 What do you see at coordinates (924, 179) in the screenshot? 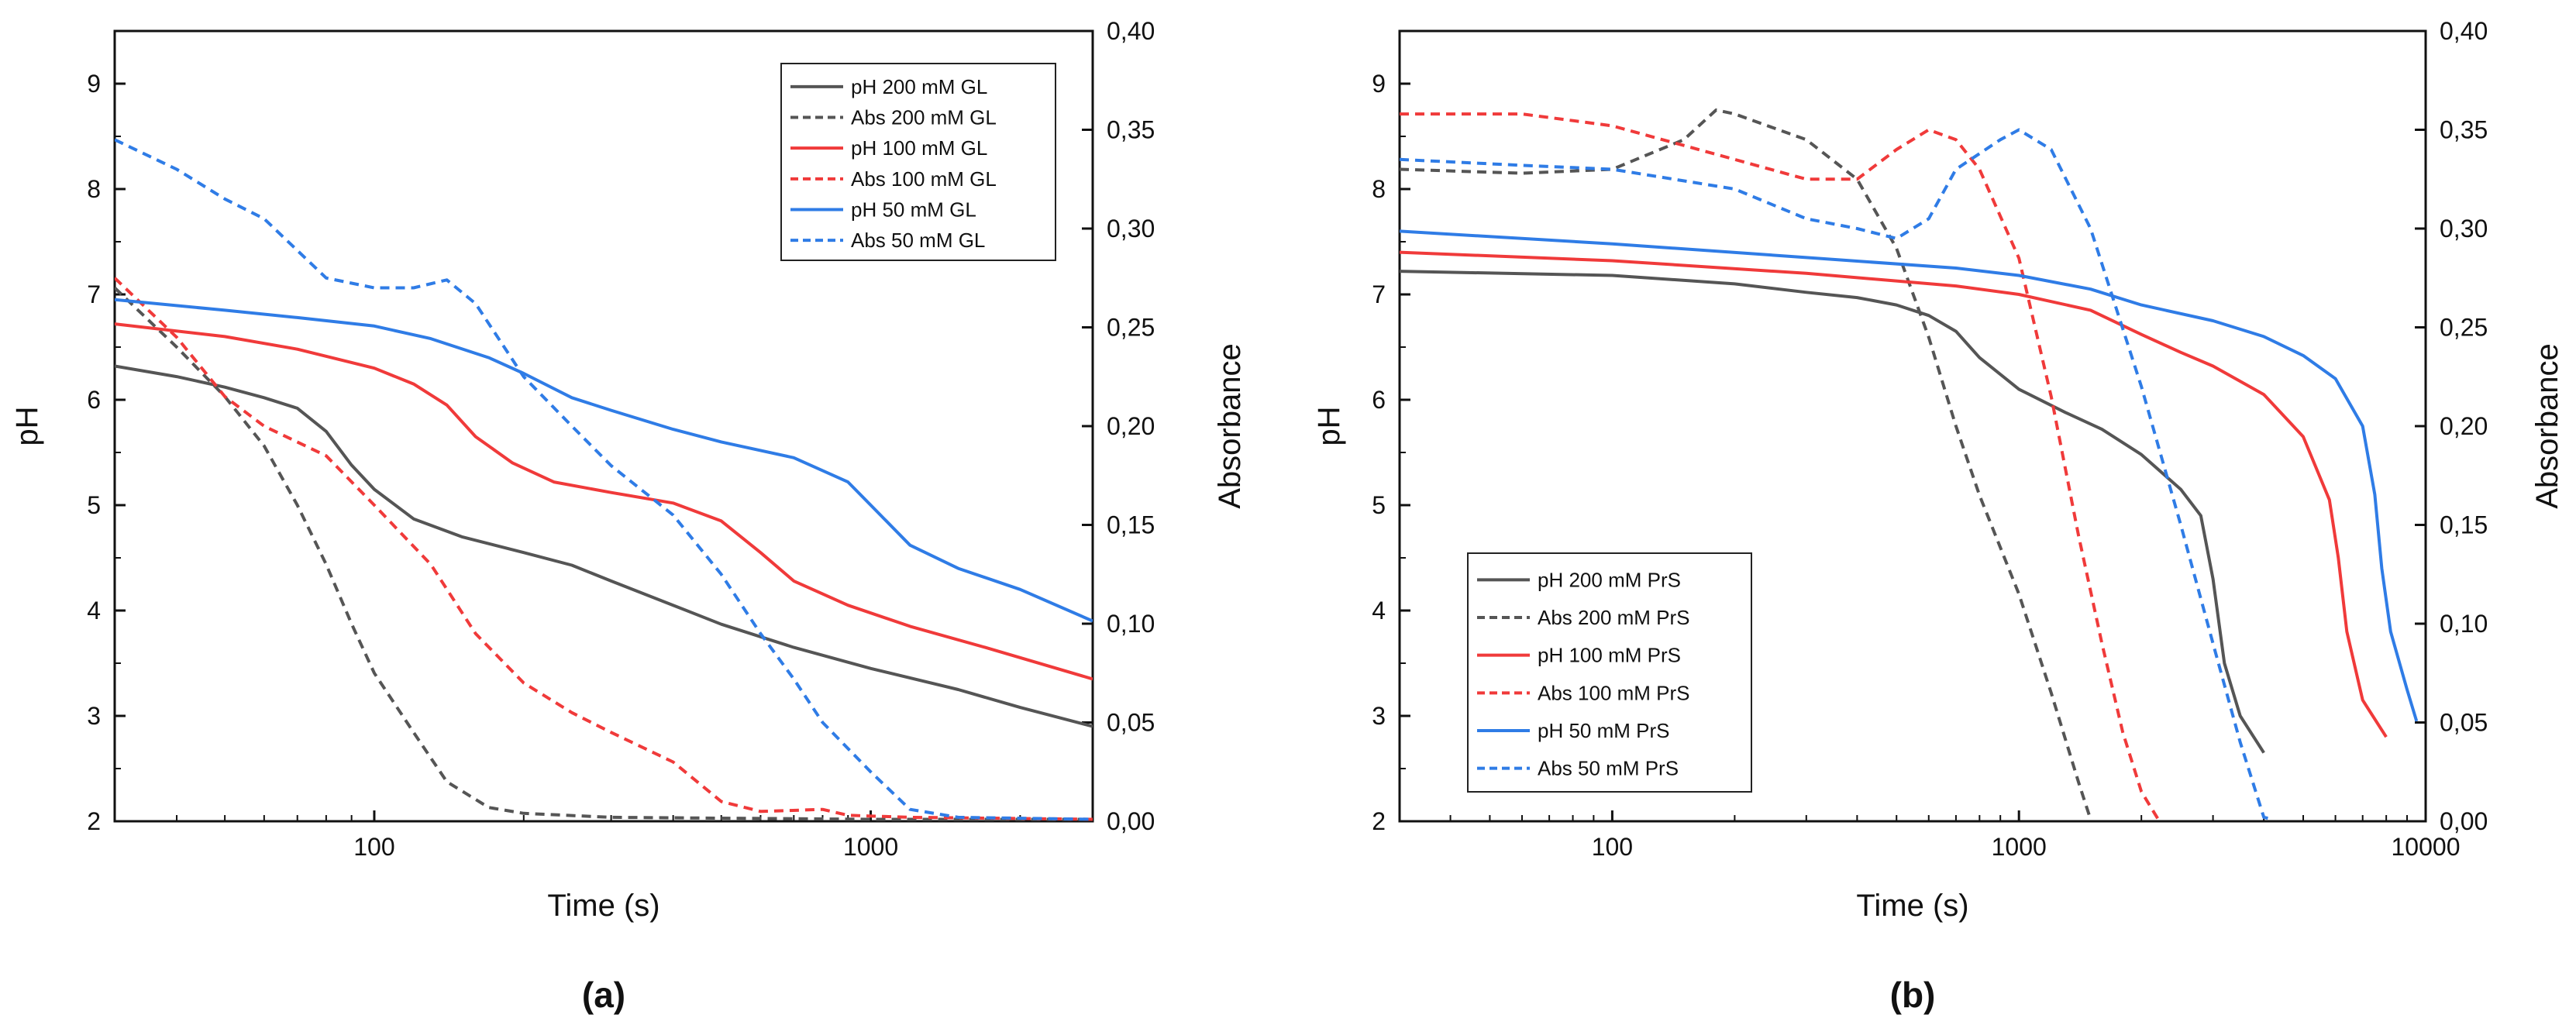
I see `legend-label: Abs 100 mM GL` at bounding box center [924, 179].